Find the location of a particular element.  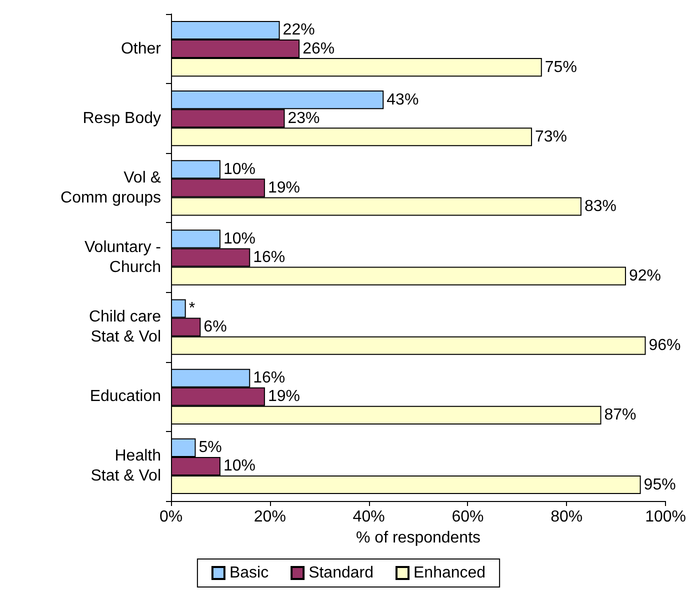

legend-label: Enhanced is located at coordinates (450, 573).